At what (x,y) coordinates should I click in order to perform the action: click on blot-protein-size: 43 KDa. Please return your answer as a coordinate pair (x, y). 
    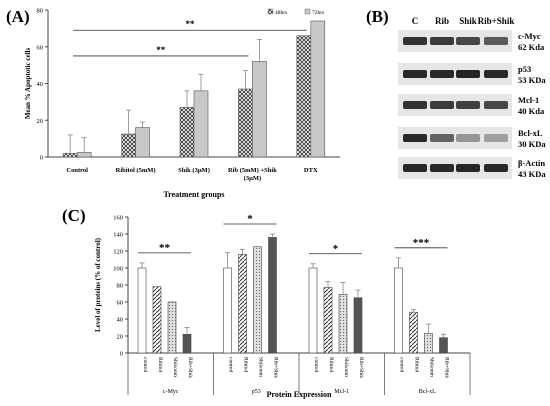
    Looking at the image, I should click on (532, 174).